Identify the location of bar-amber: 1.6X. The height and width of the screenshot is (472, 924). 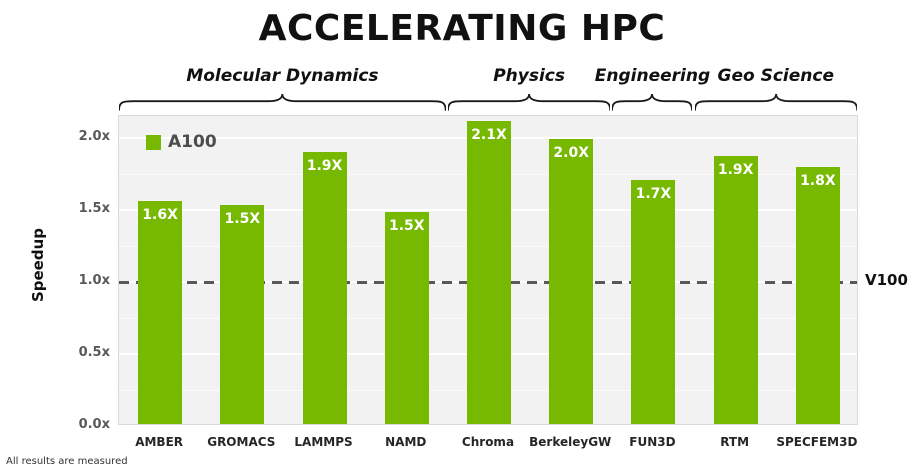
(160, 312).